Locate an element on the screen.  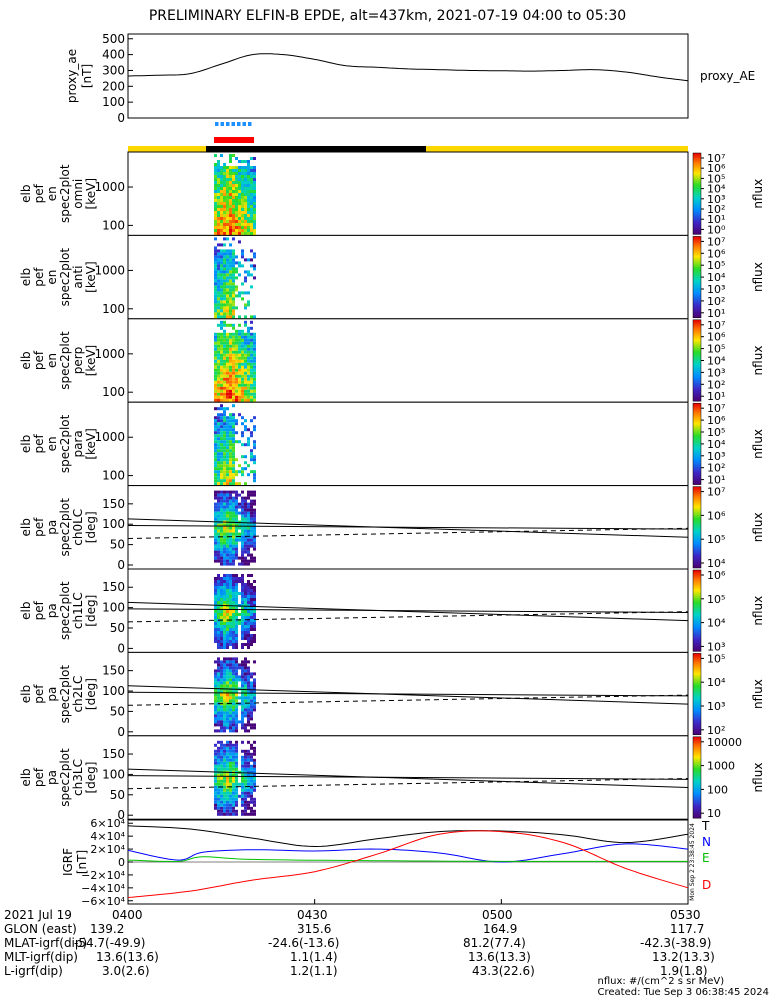
panel-frame is located at coordinates (408, 193).